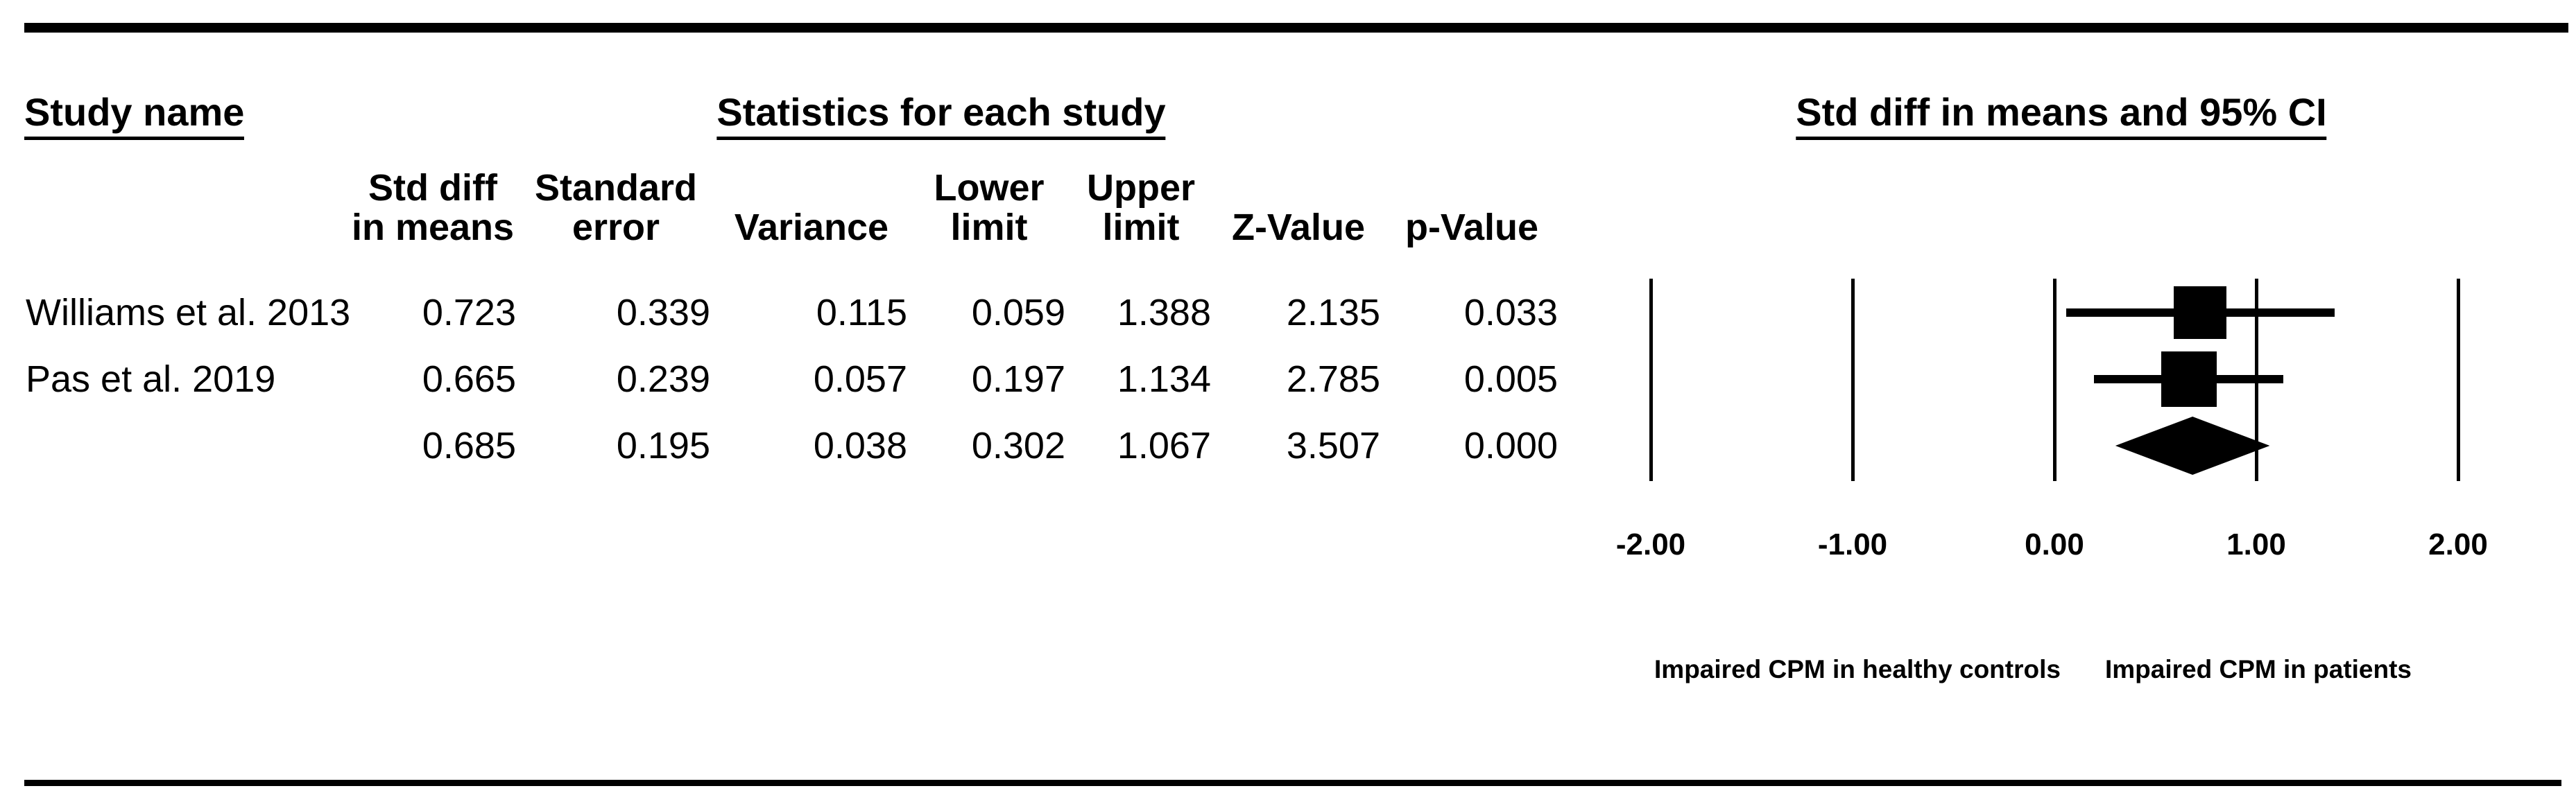 The height and width of the screenshot is (802, 2576). What do you see at coordinates (469, 379) in the screenshot?
I see `stat-cell-r1-c0: 0.665` at bounding box center [469, 379].